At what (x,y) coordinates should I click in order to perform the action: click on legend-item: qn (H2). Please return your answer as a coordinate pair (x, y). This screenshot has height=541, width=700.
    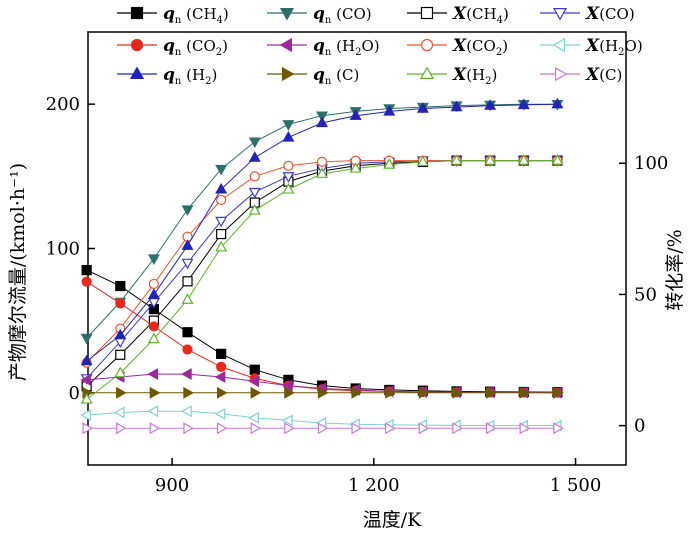
    Looking at the image, I should click on (167, 76).